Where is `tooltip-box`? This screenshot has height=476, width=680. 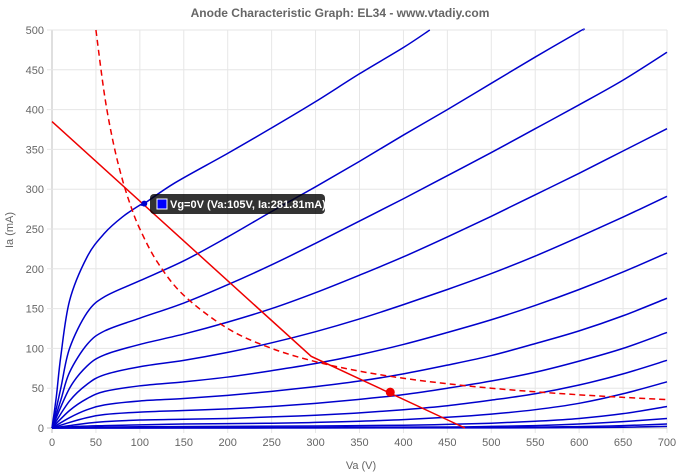 tooltip-box is located at coordinates (237, 204).